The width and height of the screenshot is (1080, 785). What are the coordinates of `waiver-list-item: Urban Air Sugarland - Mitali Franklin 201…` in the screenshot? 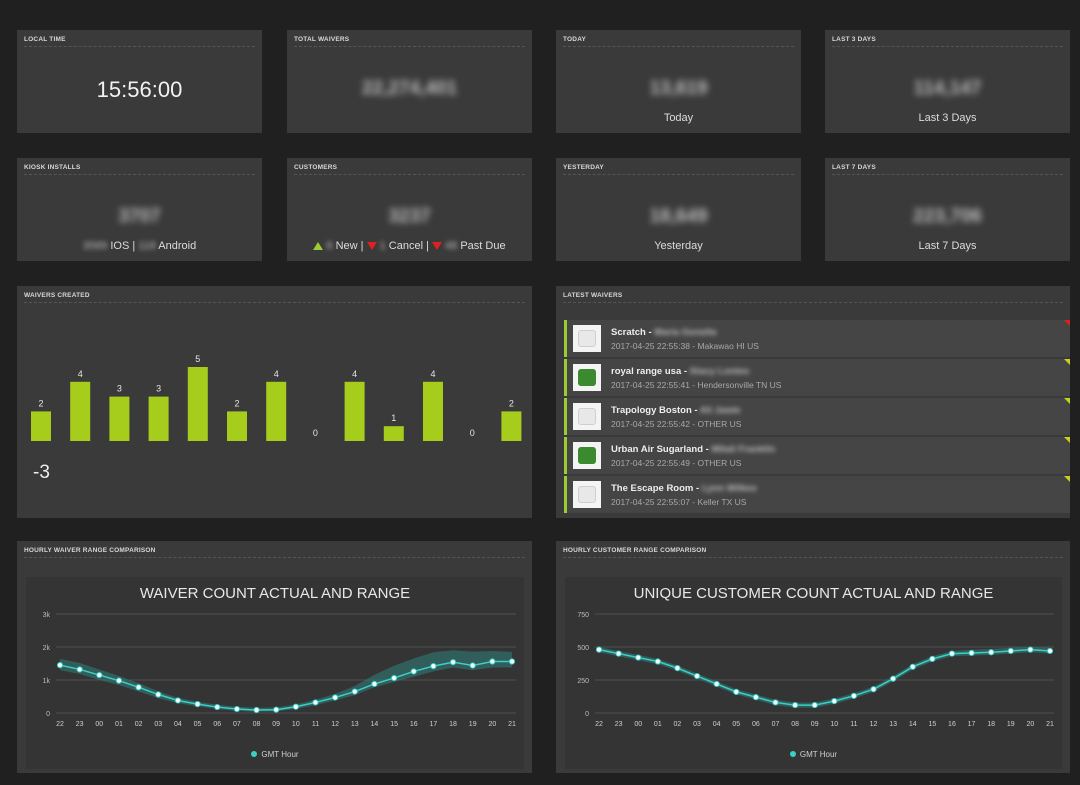 It's located at (817, 455).